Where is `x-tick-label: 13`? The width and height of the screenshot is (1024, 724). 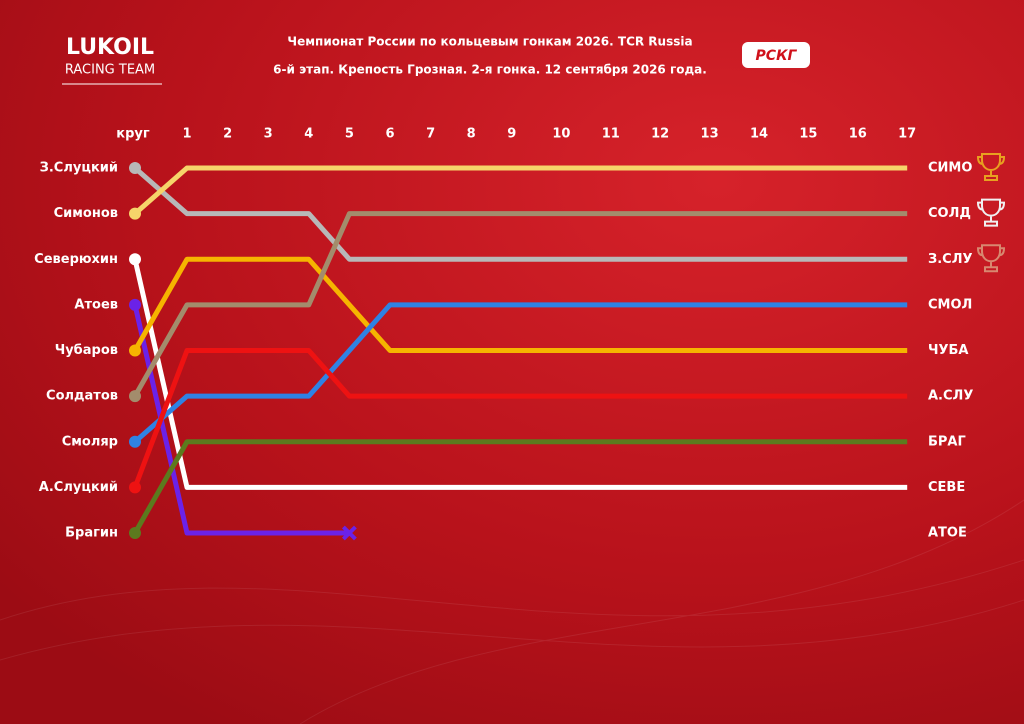 x-tick-label: 13 is located at coordinates (710, 134).